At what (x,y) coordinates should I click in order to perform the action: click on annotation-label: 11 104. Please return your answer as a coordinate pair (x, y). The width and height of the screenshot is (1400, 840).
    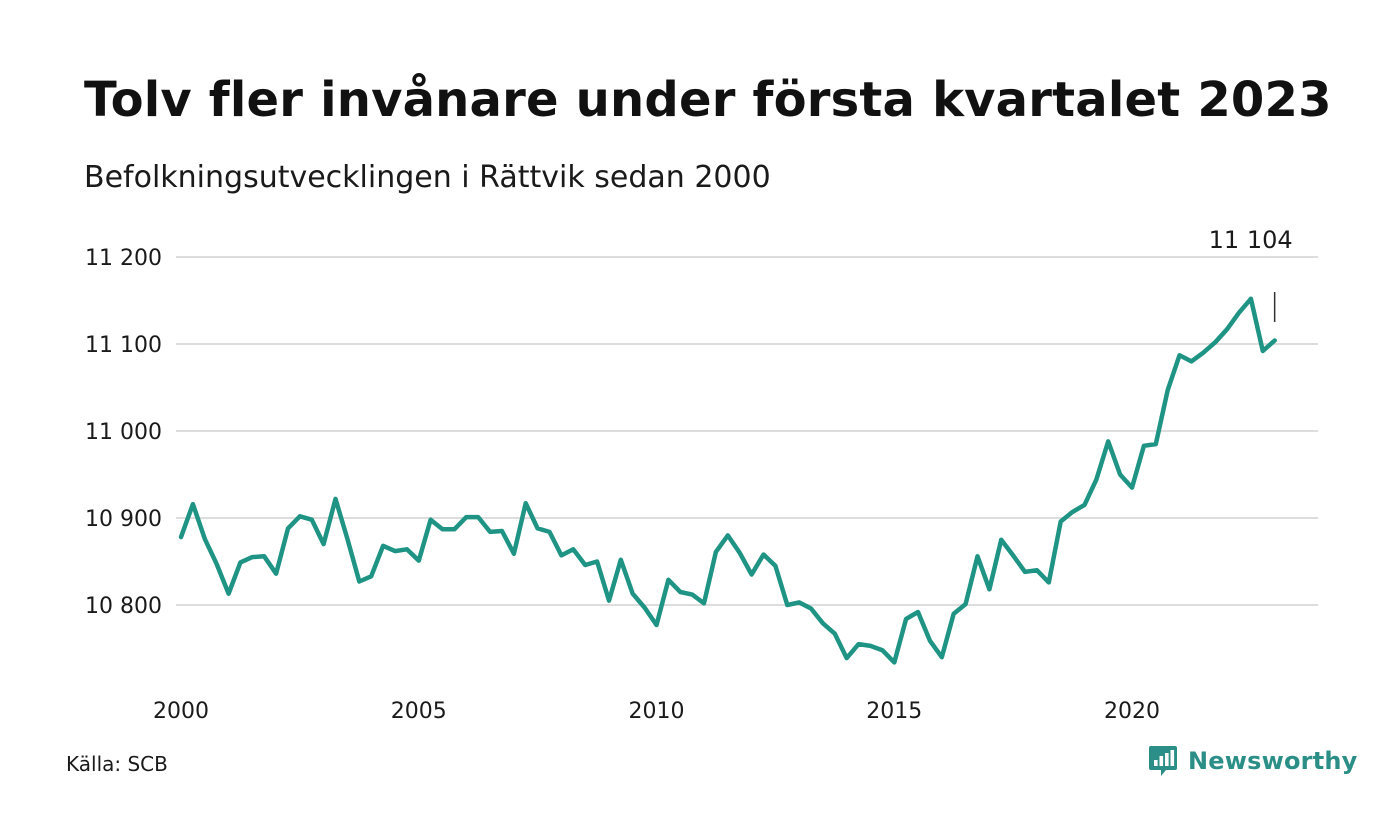
    Looking at the image, I should click on (1251, 240).